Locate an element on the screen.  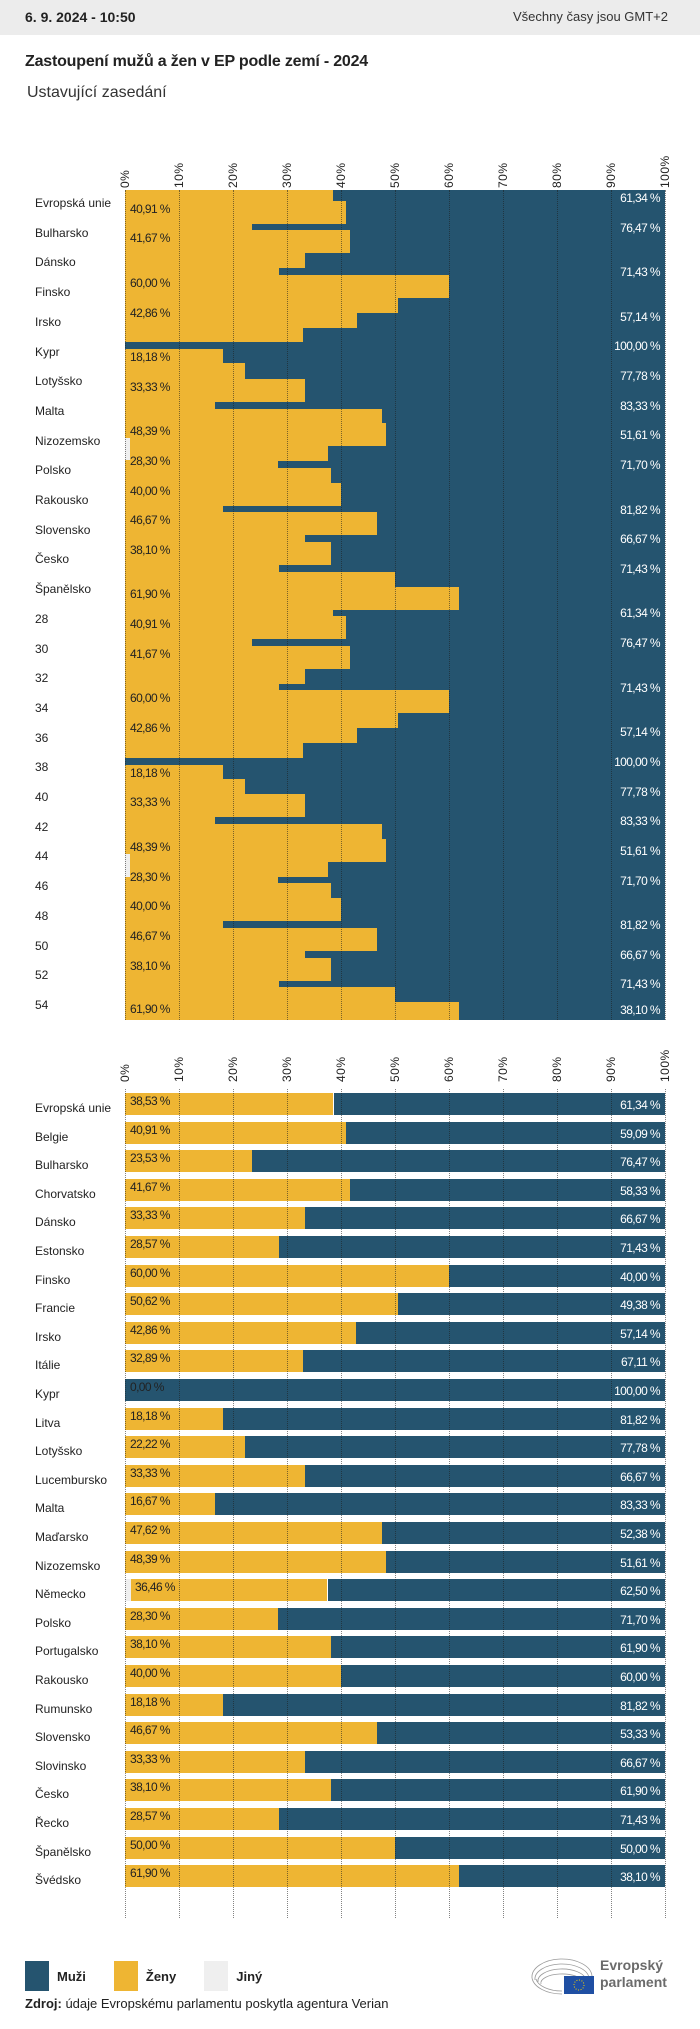
row-label: Evropská unie is located at coordinates (73, 203).